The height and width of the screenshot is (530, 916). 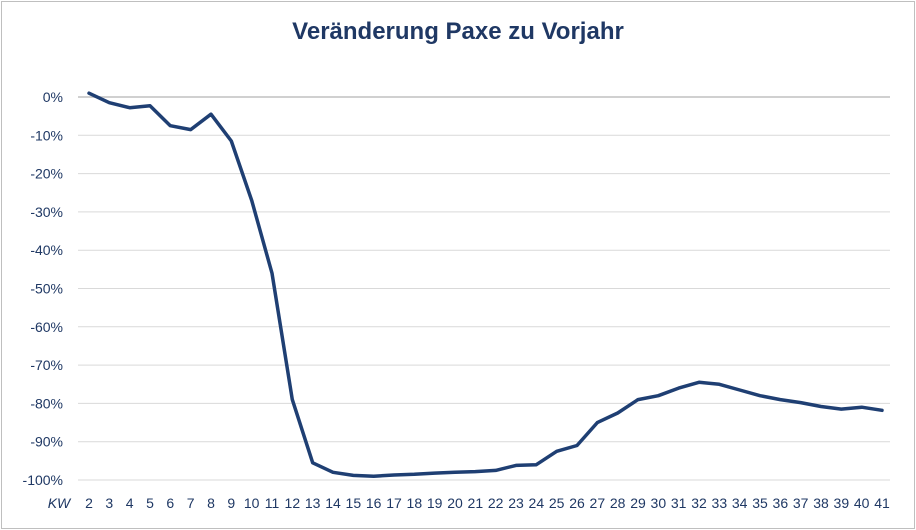 What do you see at coordinates (130, 503) in the screenshot?
I see `x-tick-label: 4` at bounding box center [130, 503].